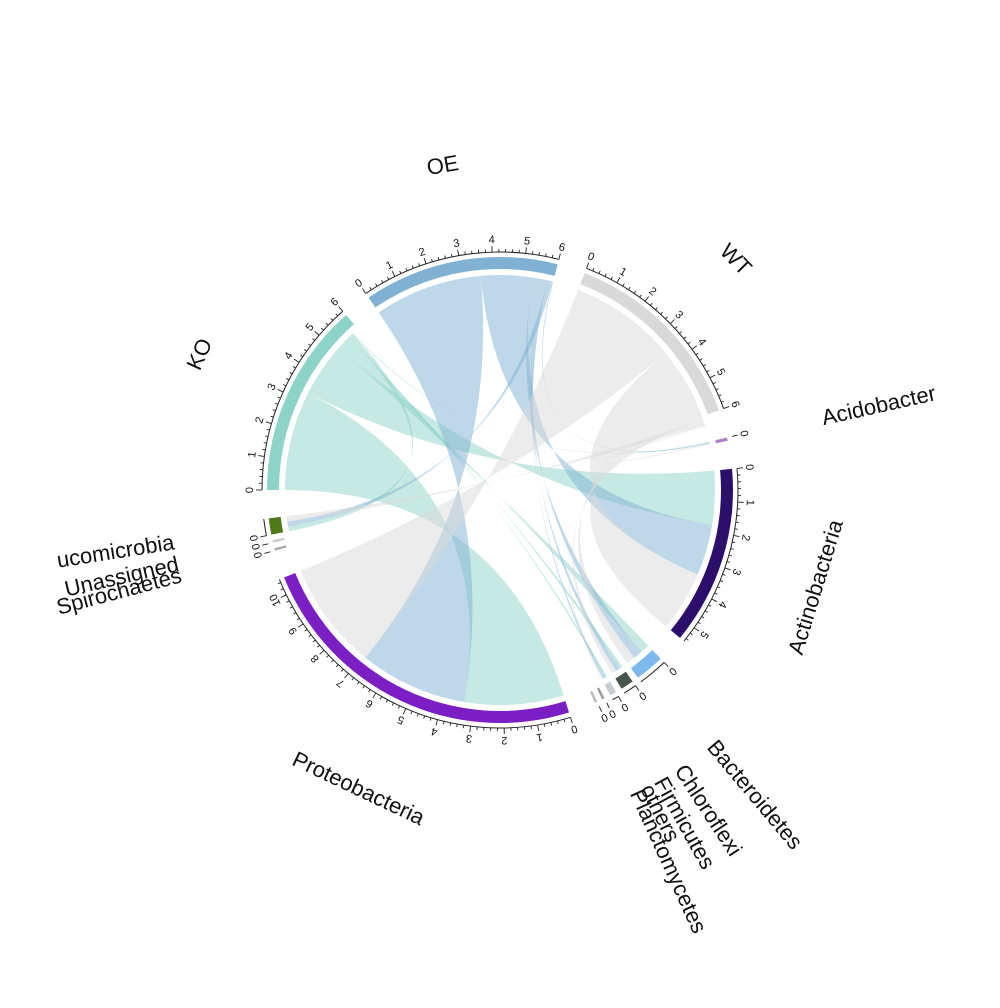 This screenshot has width=1000, height=1008. What do you see at coordinates (265, 527) in the screenshot?
I see `axis-verrucomicrobia` at bounding box center [265, 527].